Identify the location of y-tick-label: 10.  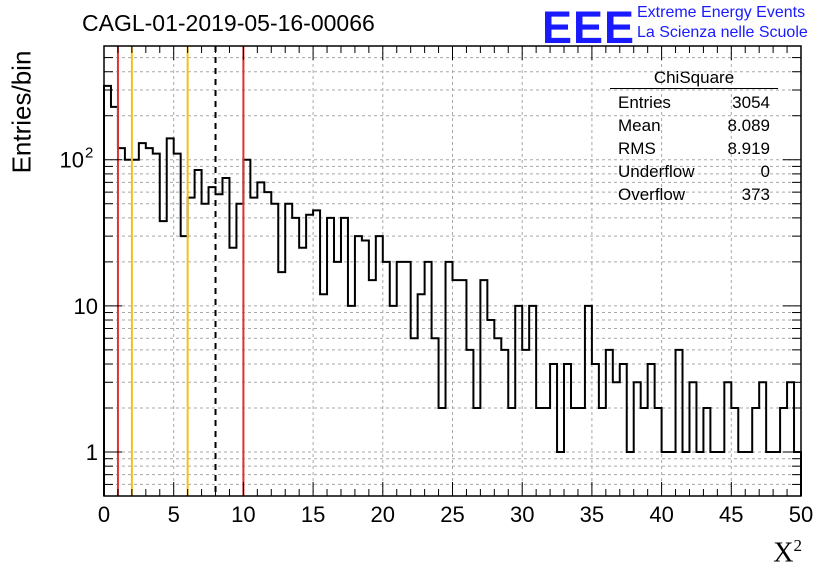
(72, 160).